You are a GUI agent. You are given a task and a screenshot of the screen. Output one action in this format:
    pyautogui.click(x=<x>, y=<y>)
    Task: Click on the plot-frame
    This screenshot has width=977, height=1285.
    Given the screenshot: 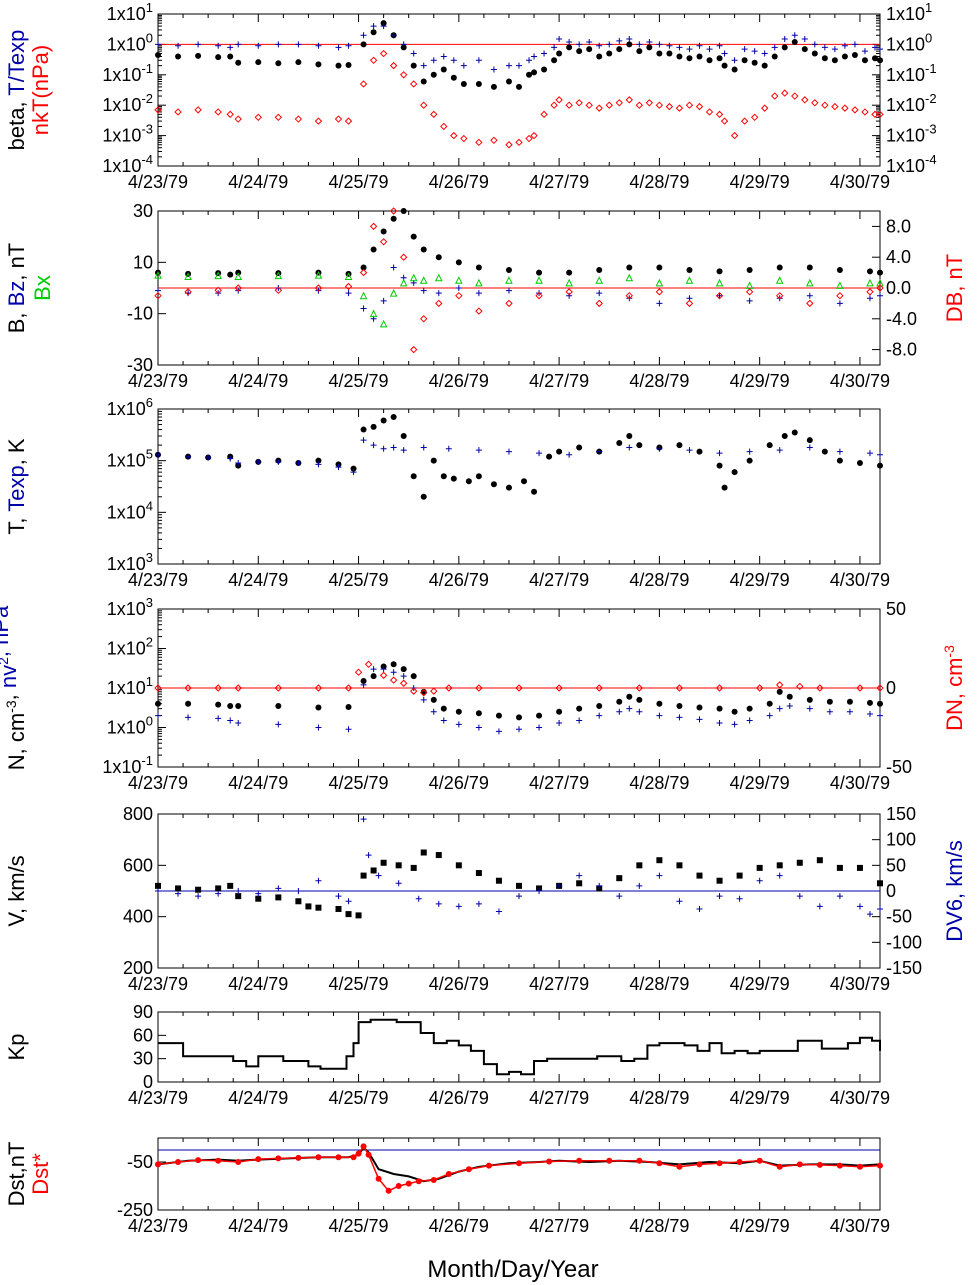 What is the action you would take?
    pyautogui.click(x=519, y=1174)
    